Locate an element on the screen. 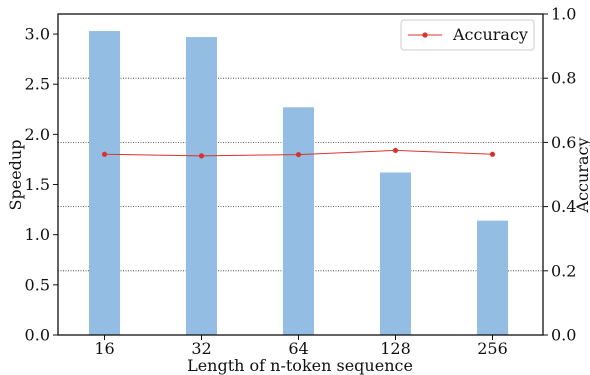 The image size is (590, 375). accuracy-line-series is located at coordinates (298, 153).